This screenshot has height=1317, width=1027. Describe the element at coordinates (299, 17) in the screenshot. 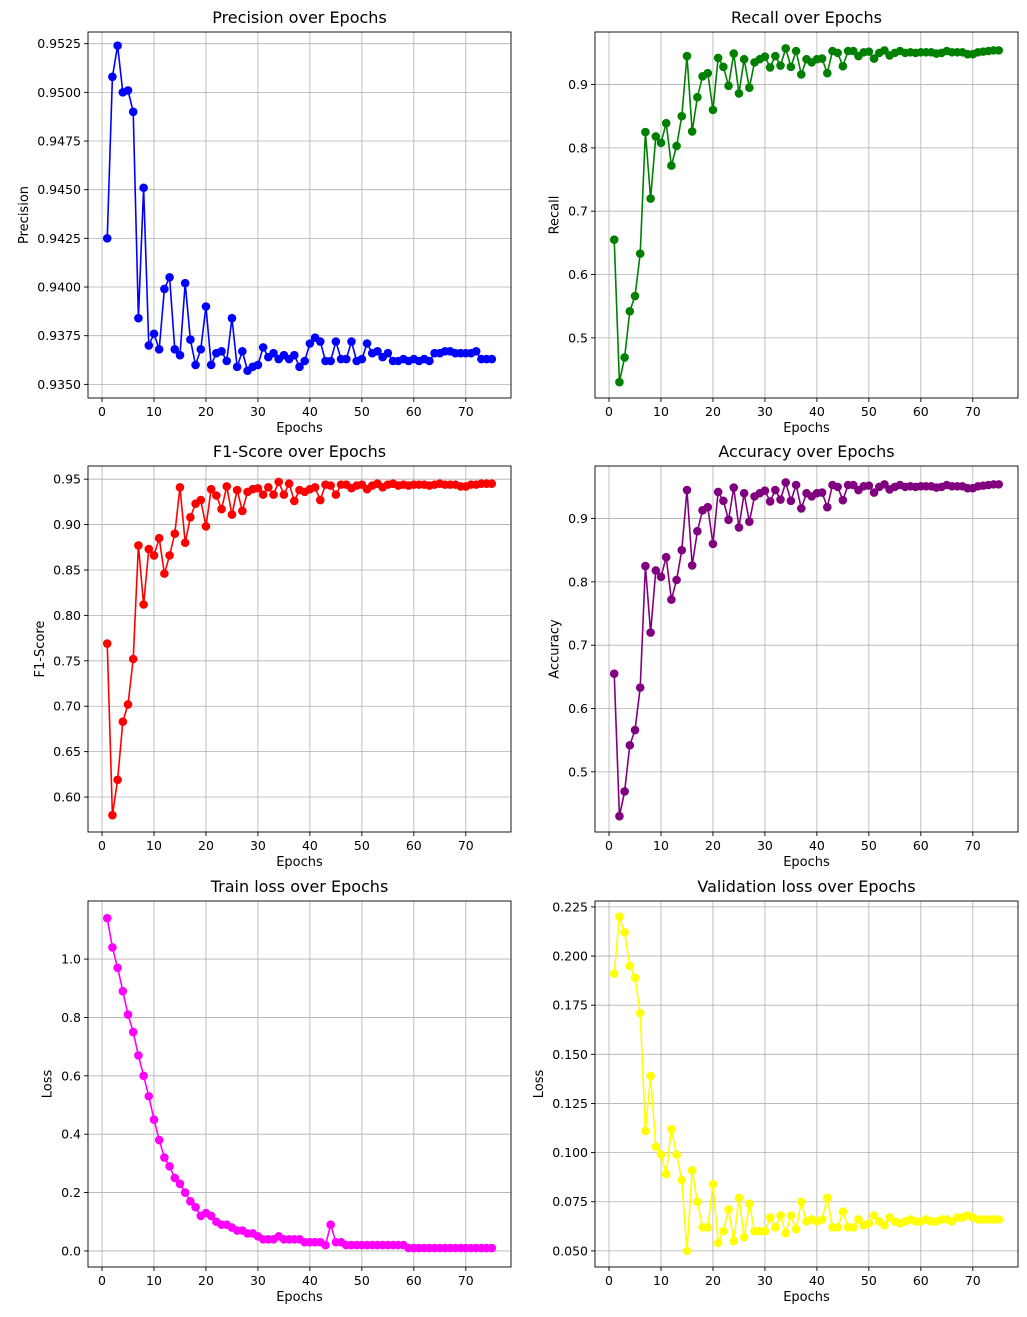

I see `chart-title: Precision over Epochs` at that location.